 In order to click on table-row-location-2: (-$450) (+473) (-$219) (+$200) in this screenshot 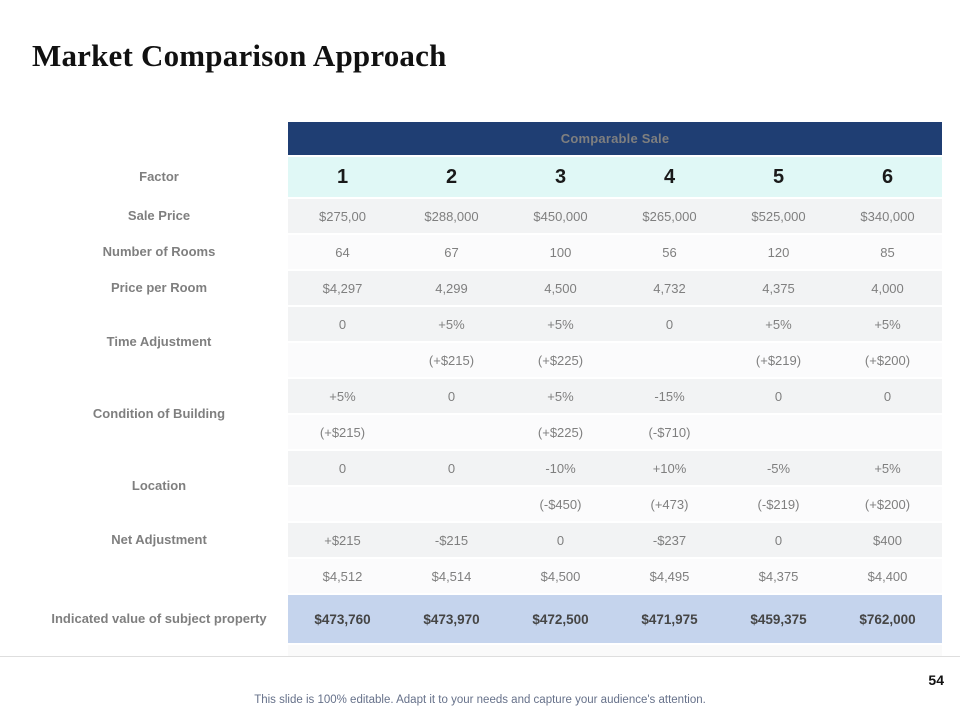, I will do `click(486, 504)`.